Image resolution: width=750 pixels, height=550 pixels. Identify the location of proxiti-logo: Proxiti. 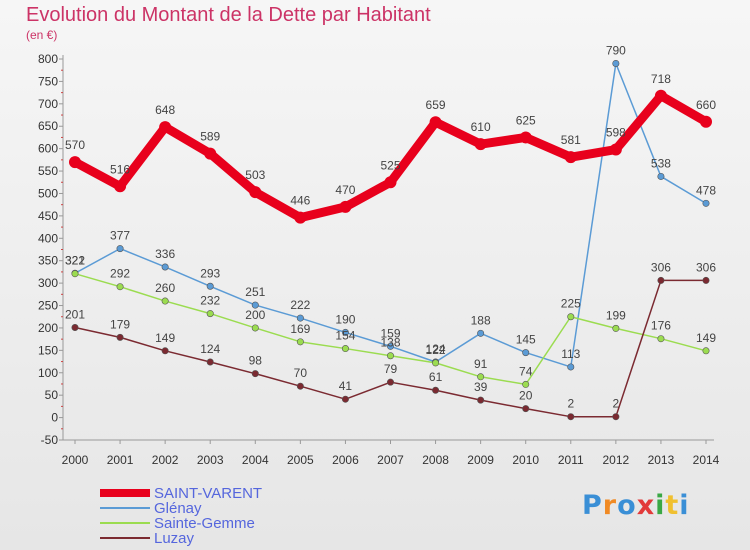
(636, 505).